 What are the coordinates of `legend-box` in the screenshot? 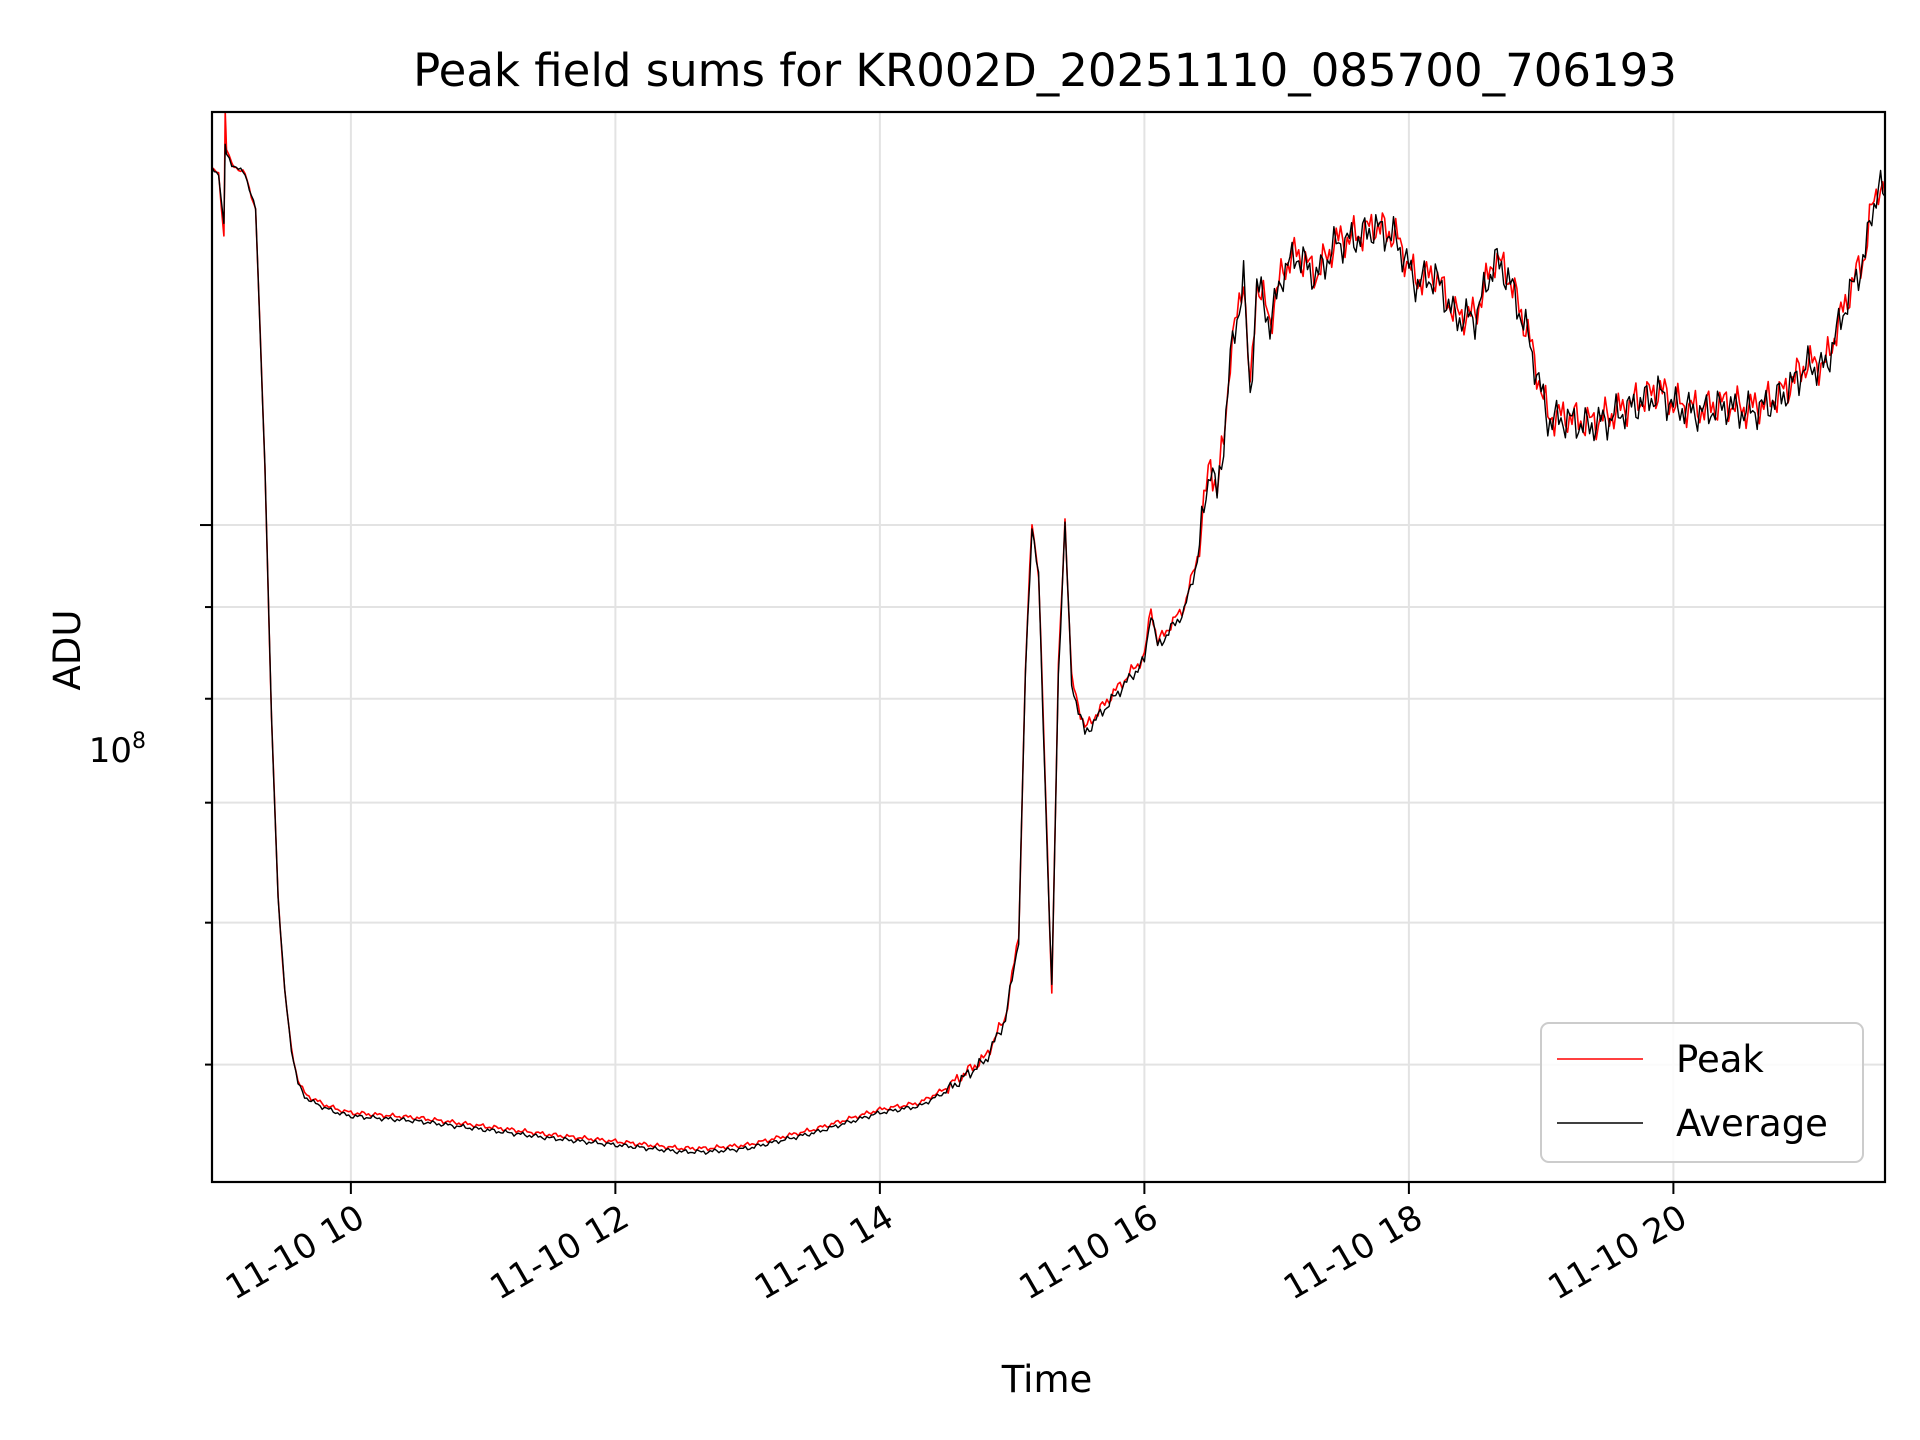 It's located at (1702, 1092).